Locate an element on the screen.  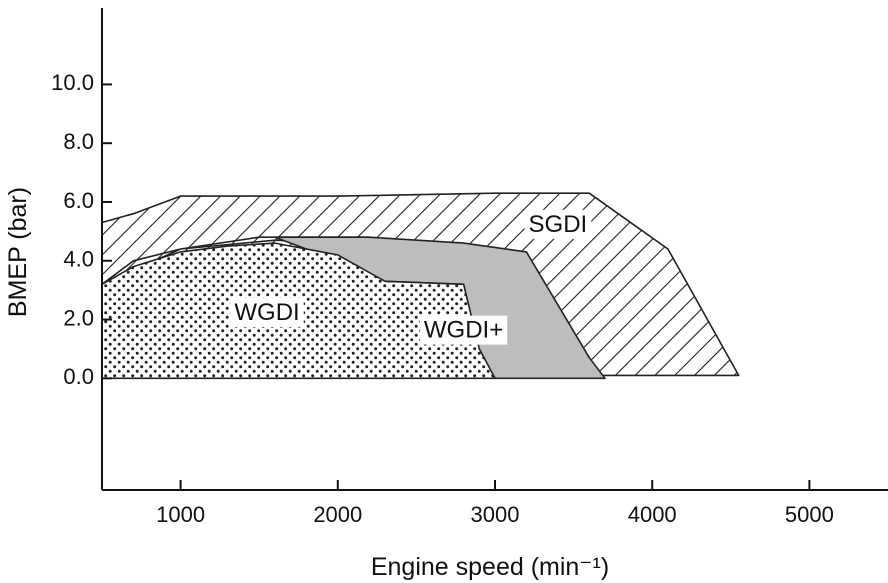
region-label-bg-wgdi-plus is located at coordinates (463, 330).